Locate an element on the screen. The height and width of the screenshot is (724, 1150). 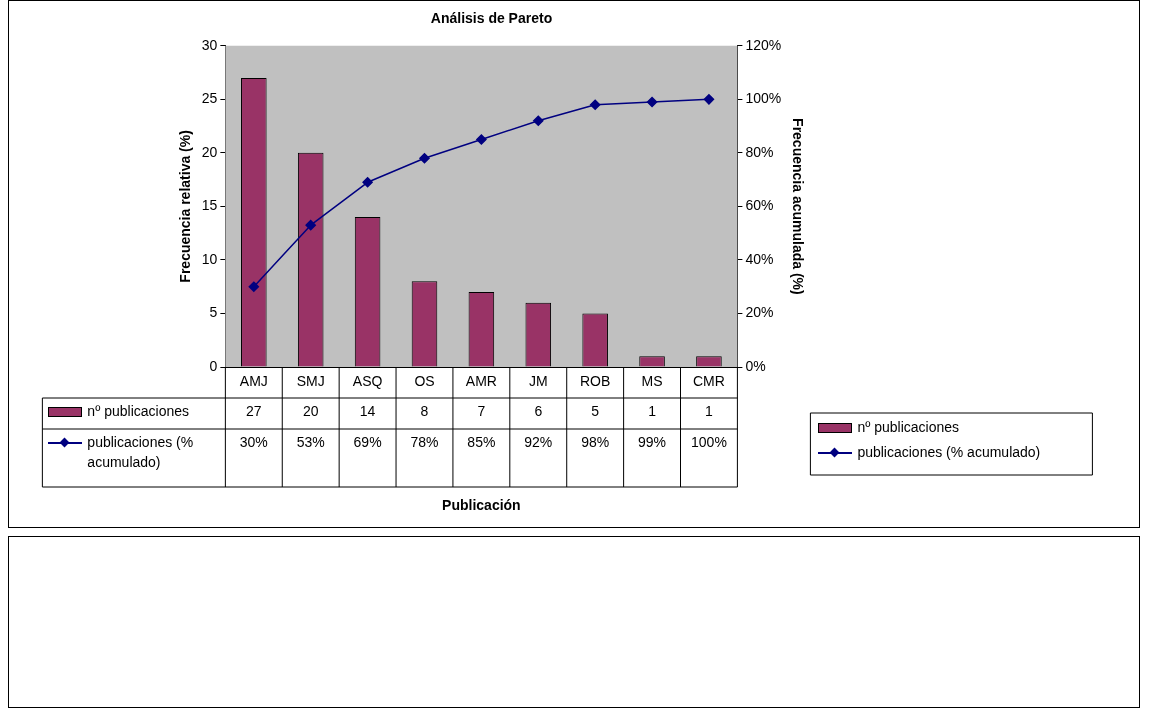
y2-tick-label: 80% is located at coordinates (759, 151).